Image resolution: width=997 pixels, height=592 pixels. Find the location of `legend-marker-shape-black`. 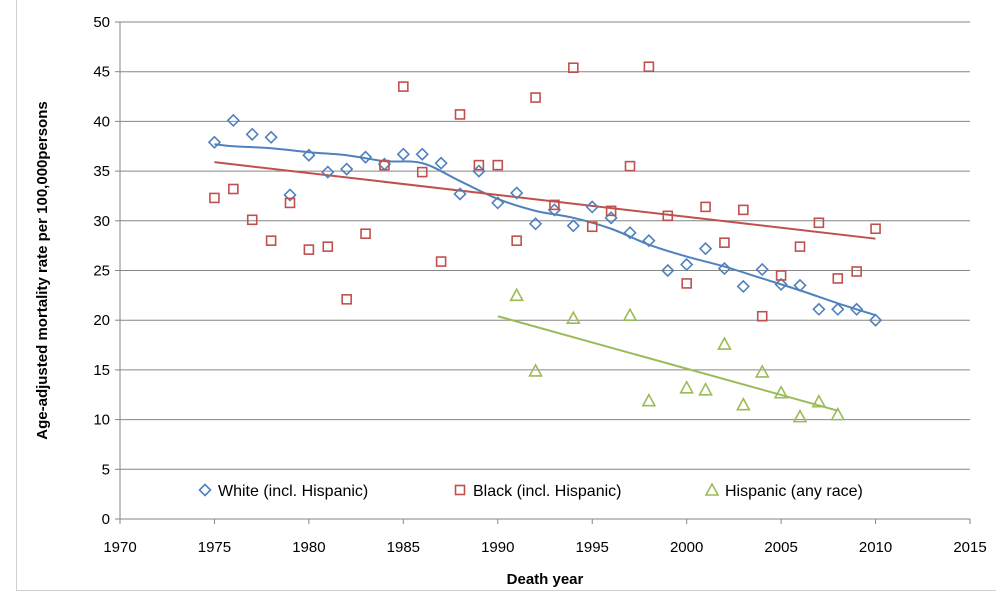

legend-marker-shape-black is located at coordinates (460, 490).